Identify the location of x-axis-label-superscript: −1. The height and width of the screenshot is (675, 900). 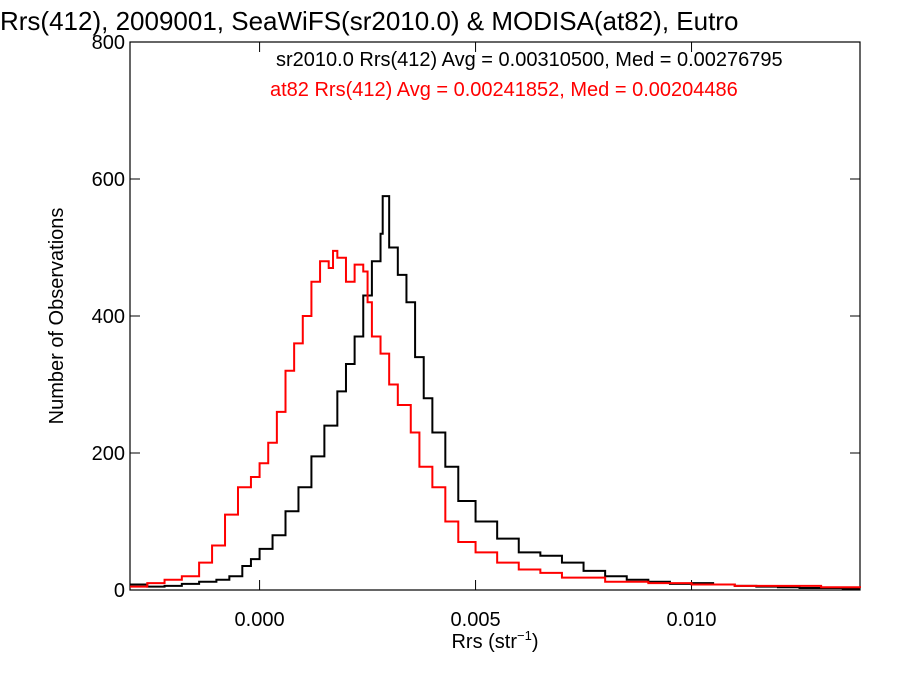
(524, 635).